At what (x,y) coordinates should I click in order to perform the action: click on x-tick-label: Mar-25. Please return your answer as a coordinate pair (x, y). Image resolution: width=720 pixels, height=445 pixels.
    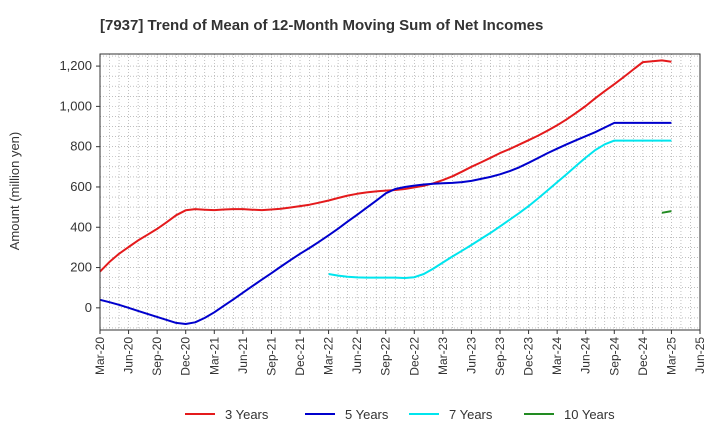
    Looking at the image, I should click on (671, 356).